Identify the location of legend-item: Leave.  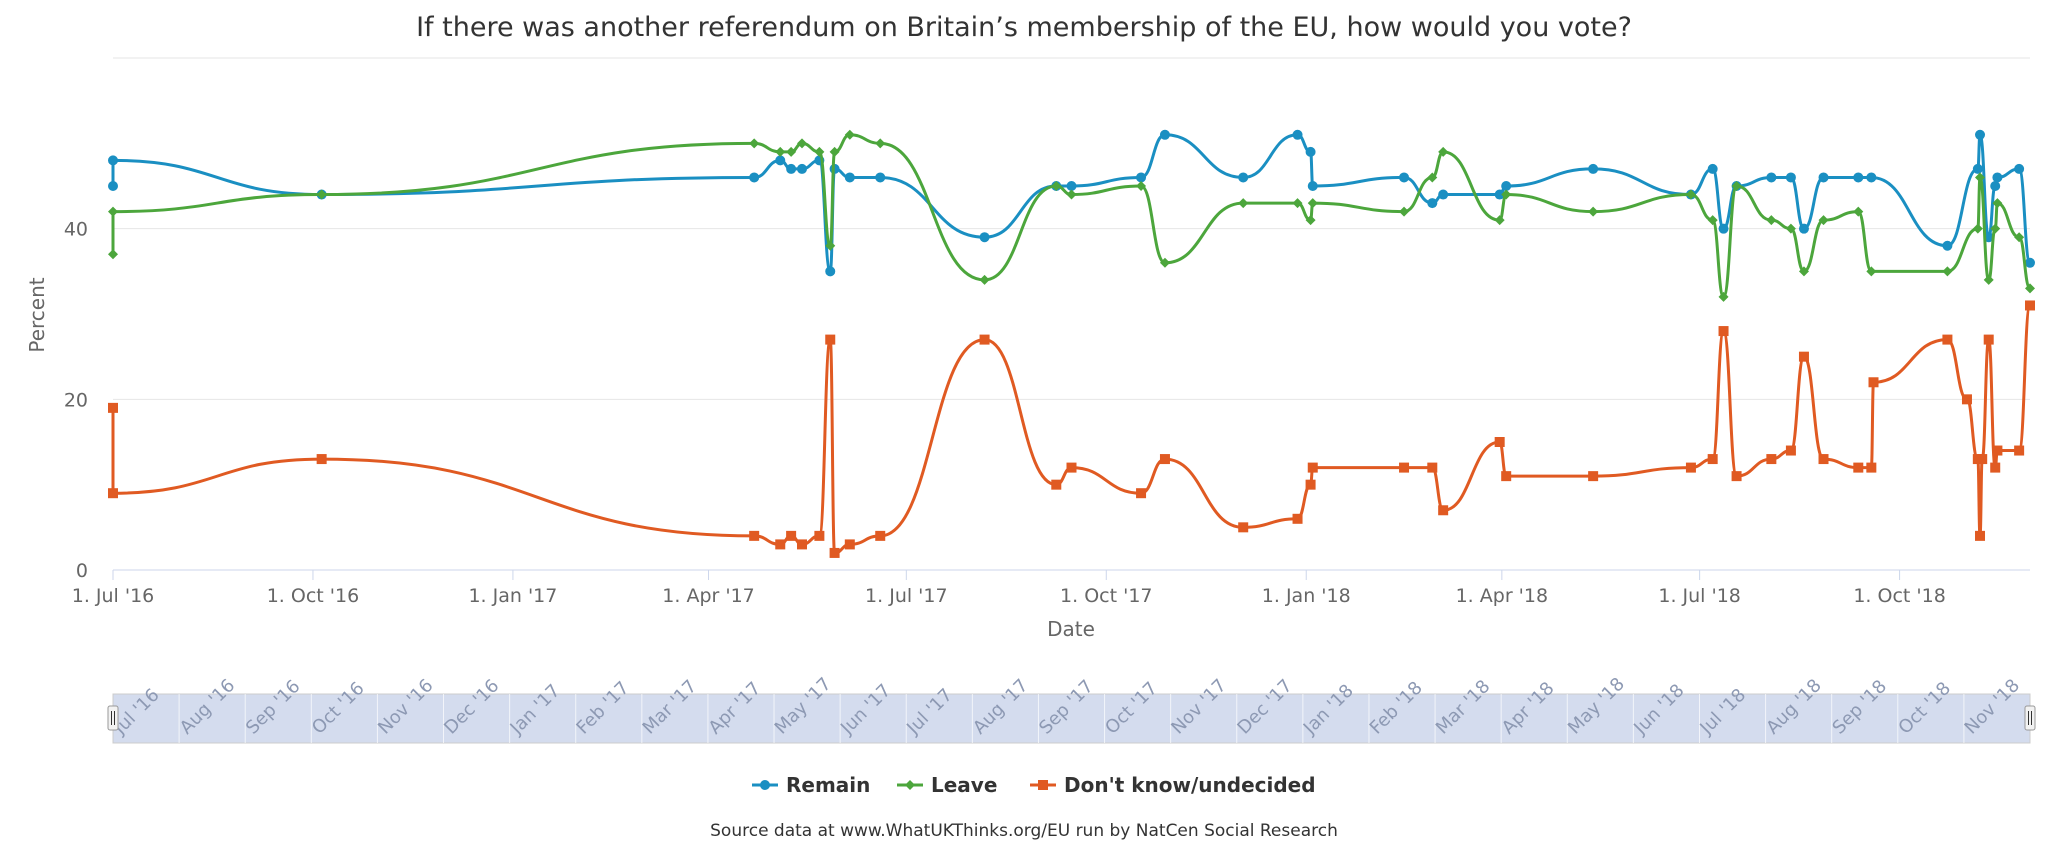
(947, 785).